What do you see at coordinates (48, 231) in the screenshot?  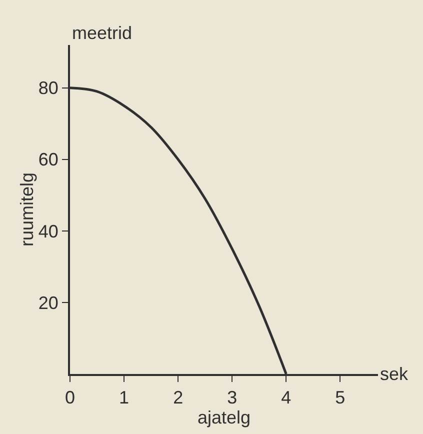 I see `y-tick-label: 40` at bounding box center [48, 231].